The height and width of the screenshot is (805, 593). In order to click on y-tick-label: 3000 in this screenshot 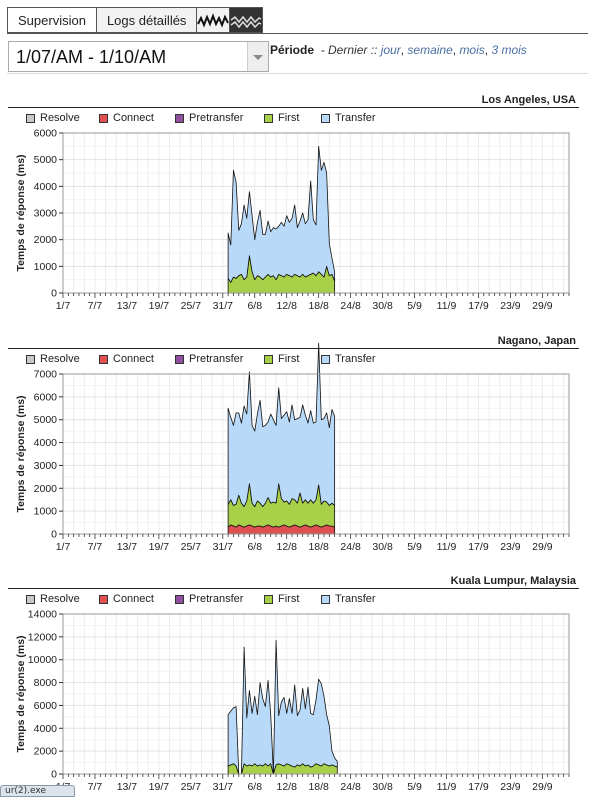, I will do `click(46, 214)`.